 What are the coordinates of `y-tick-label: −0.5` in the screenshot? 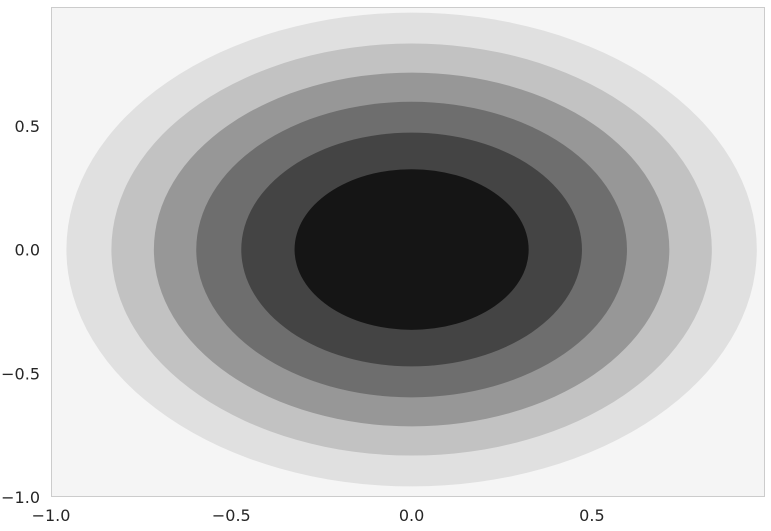 It's located at (20, 373).